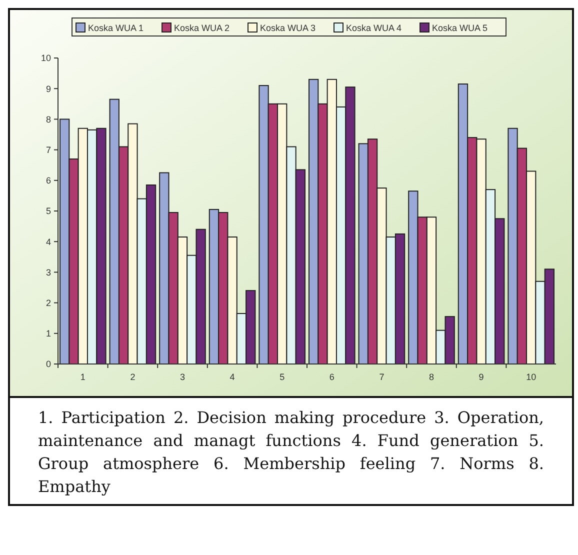 The width and height of the screenshot is (578, 555). Describe the element at coordinates (460, 28) in the screenshot. I see `legend-label: Koska WUA 5` at that location.